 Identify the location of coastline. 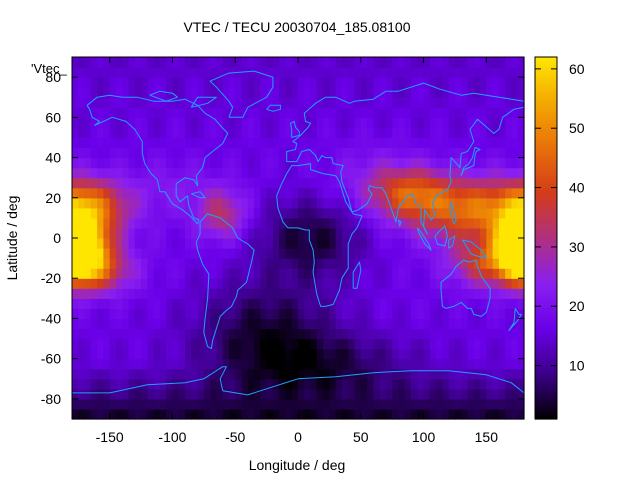
(441, 236).